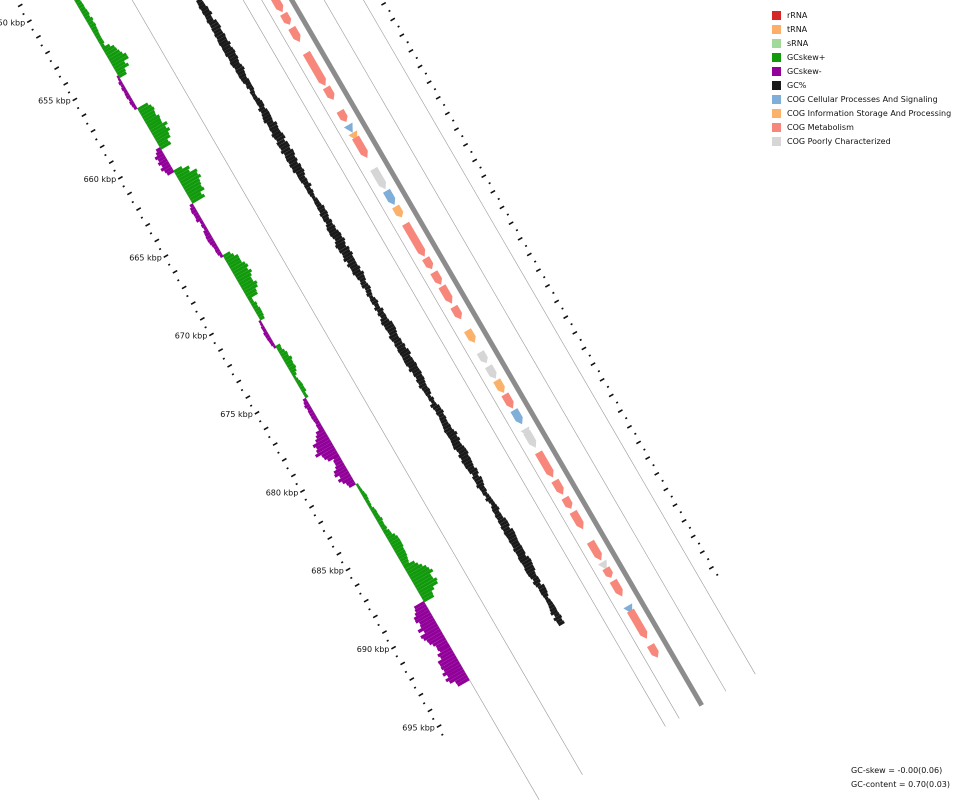  What do you see at coordinates (236, 414) in the screenshot?
I see `position-label: 675 kbp` at bounding box center [236, 414].